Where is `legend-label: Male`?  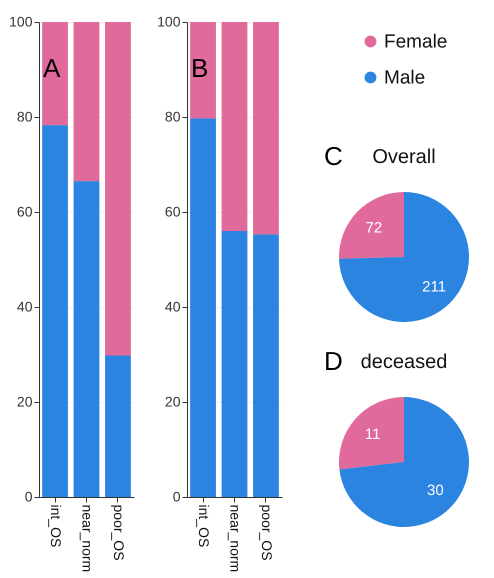 legend-label: Male is located at coordinates (405, 78).